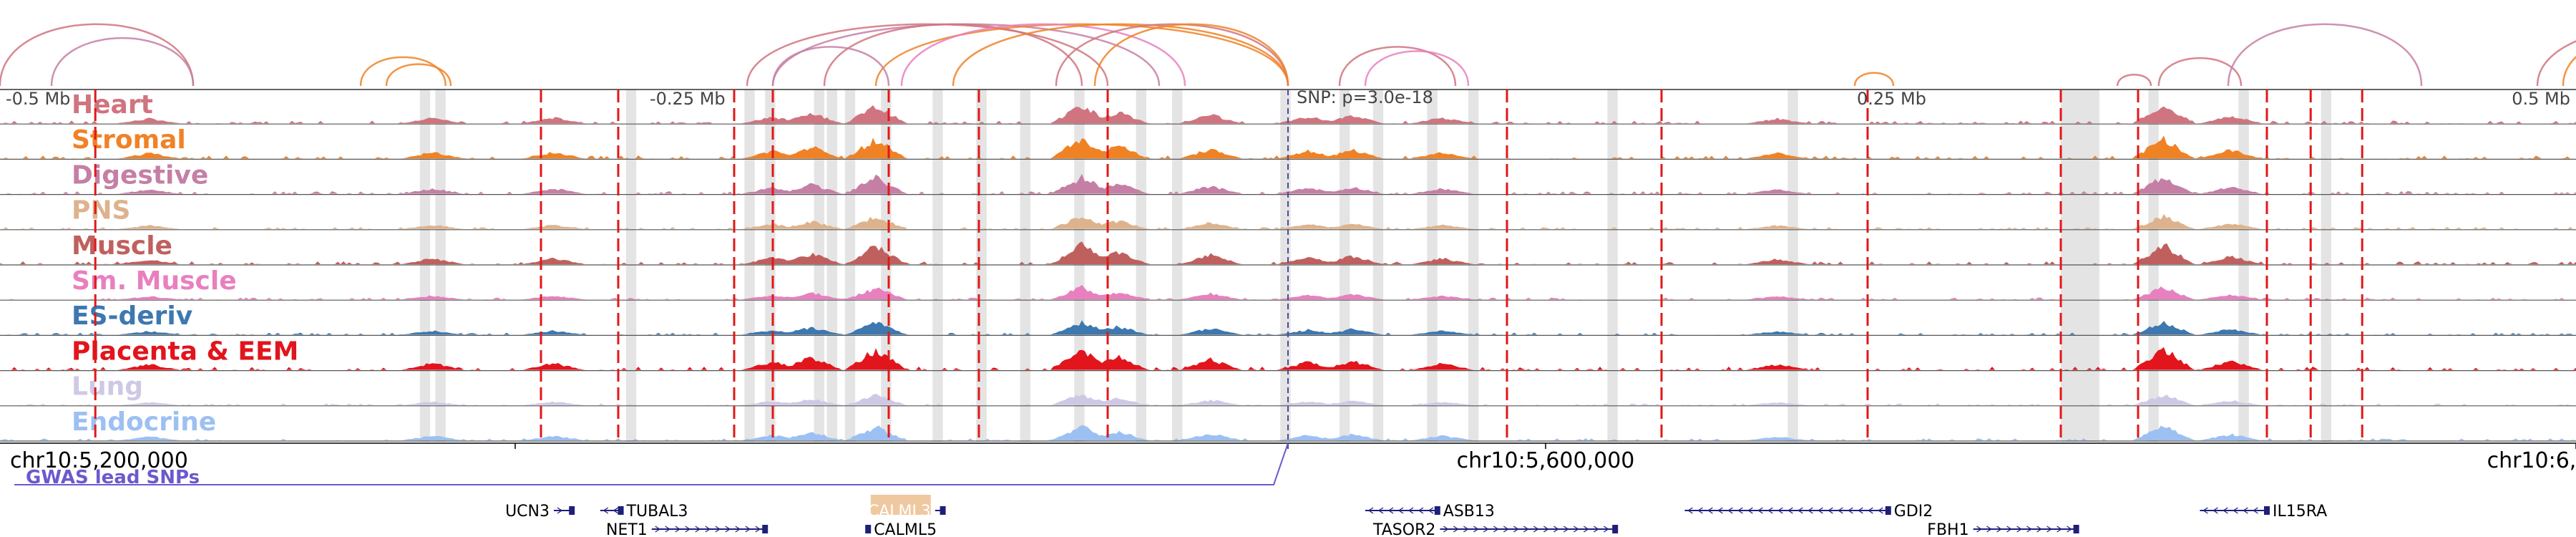 The height and width of the screenshot is (537, 2576). I want to click on gene-fbh1: FBH1, so click(2003, 529).